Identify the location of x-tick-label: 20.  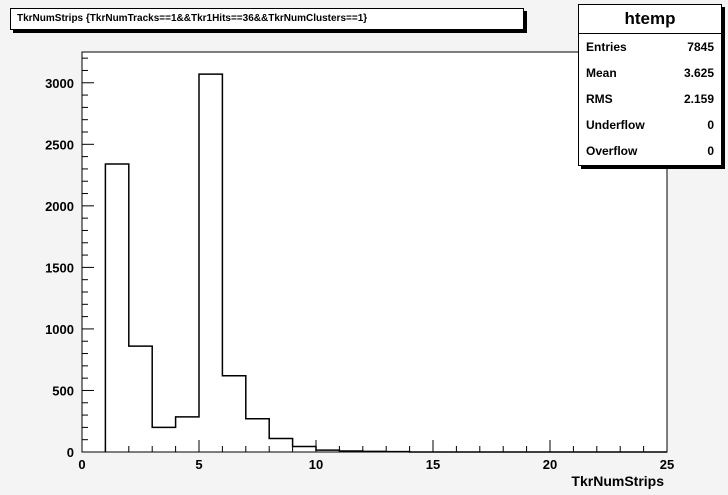
(550, 464).